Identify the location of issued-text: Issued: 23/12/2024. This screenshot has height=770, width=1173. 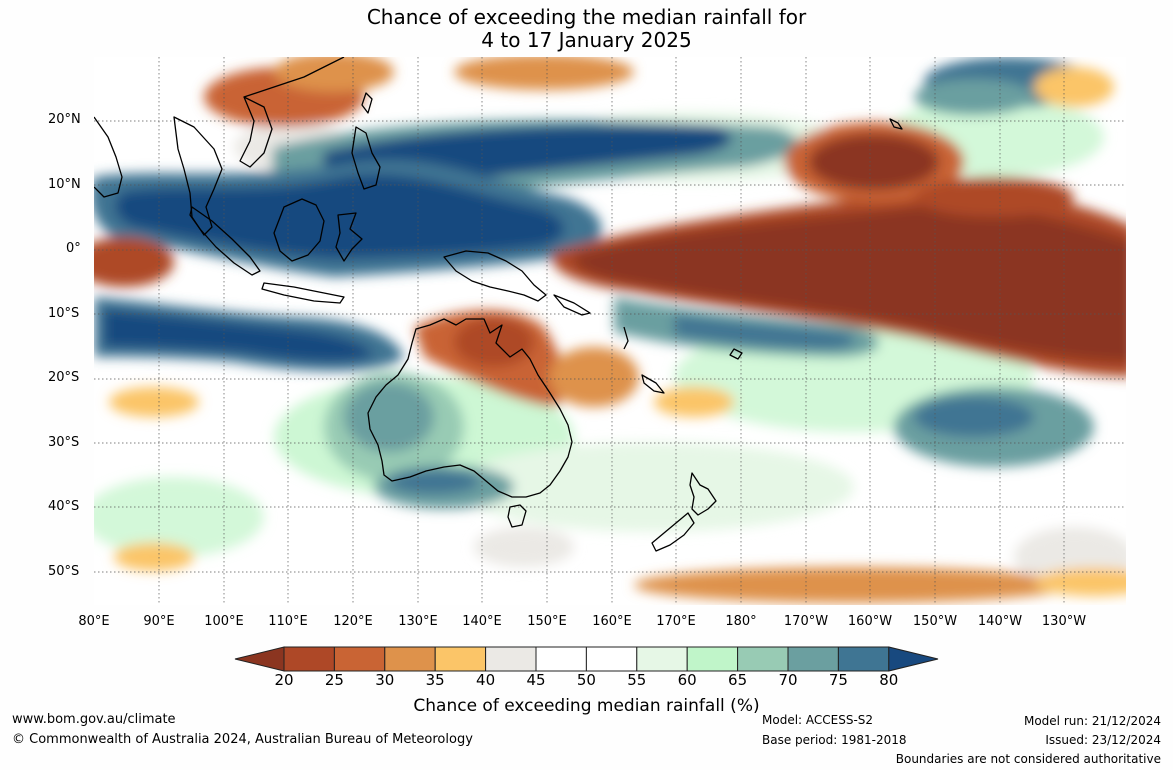
(1103, 740).